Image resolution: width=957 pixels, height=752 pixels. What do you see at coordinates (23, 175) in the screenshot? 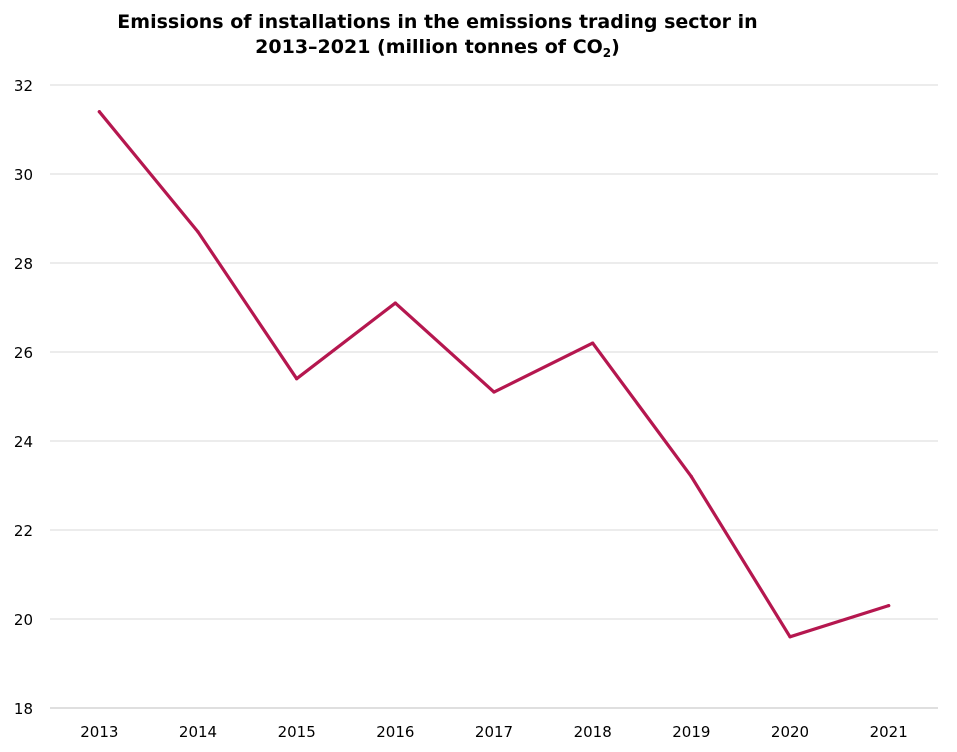
I see `y-tick-label-30: 30` at bounding box center [23, 175].